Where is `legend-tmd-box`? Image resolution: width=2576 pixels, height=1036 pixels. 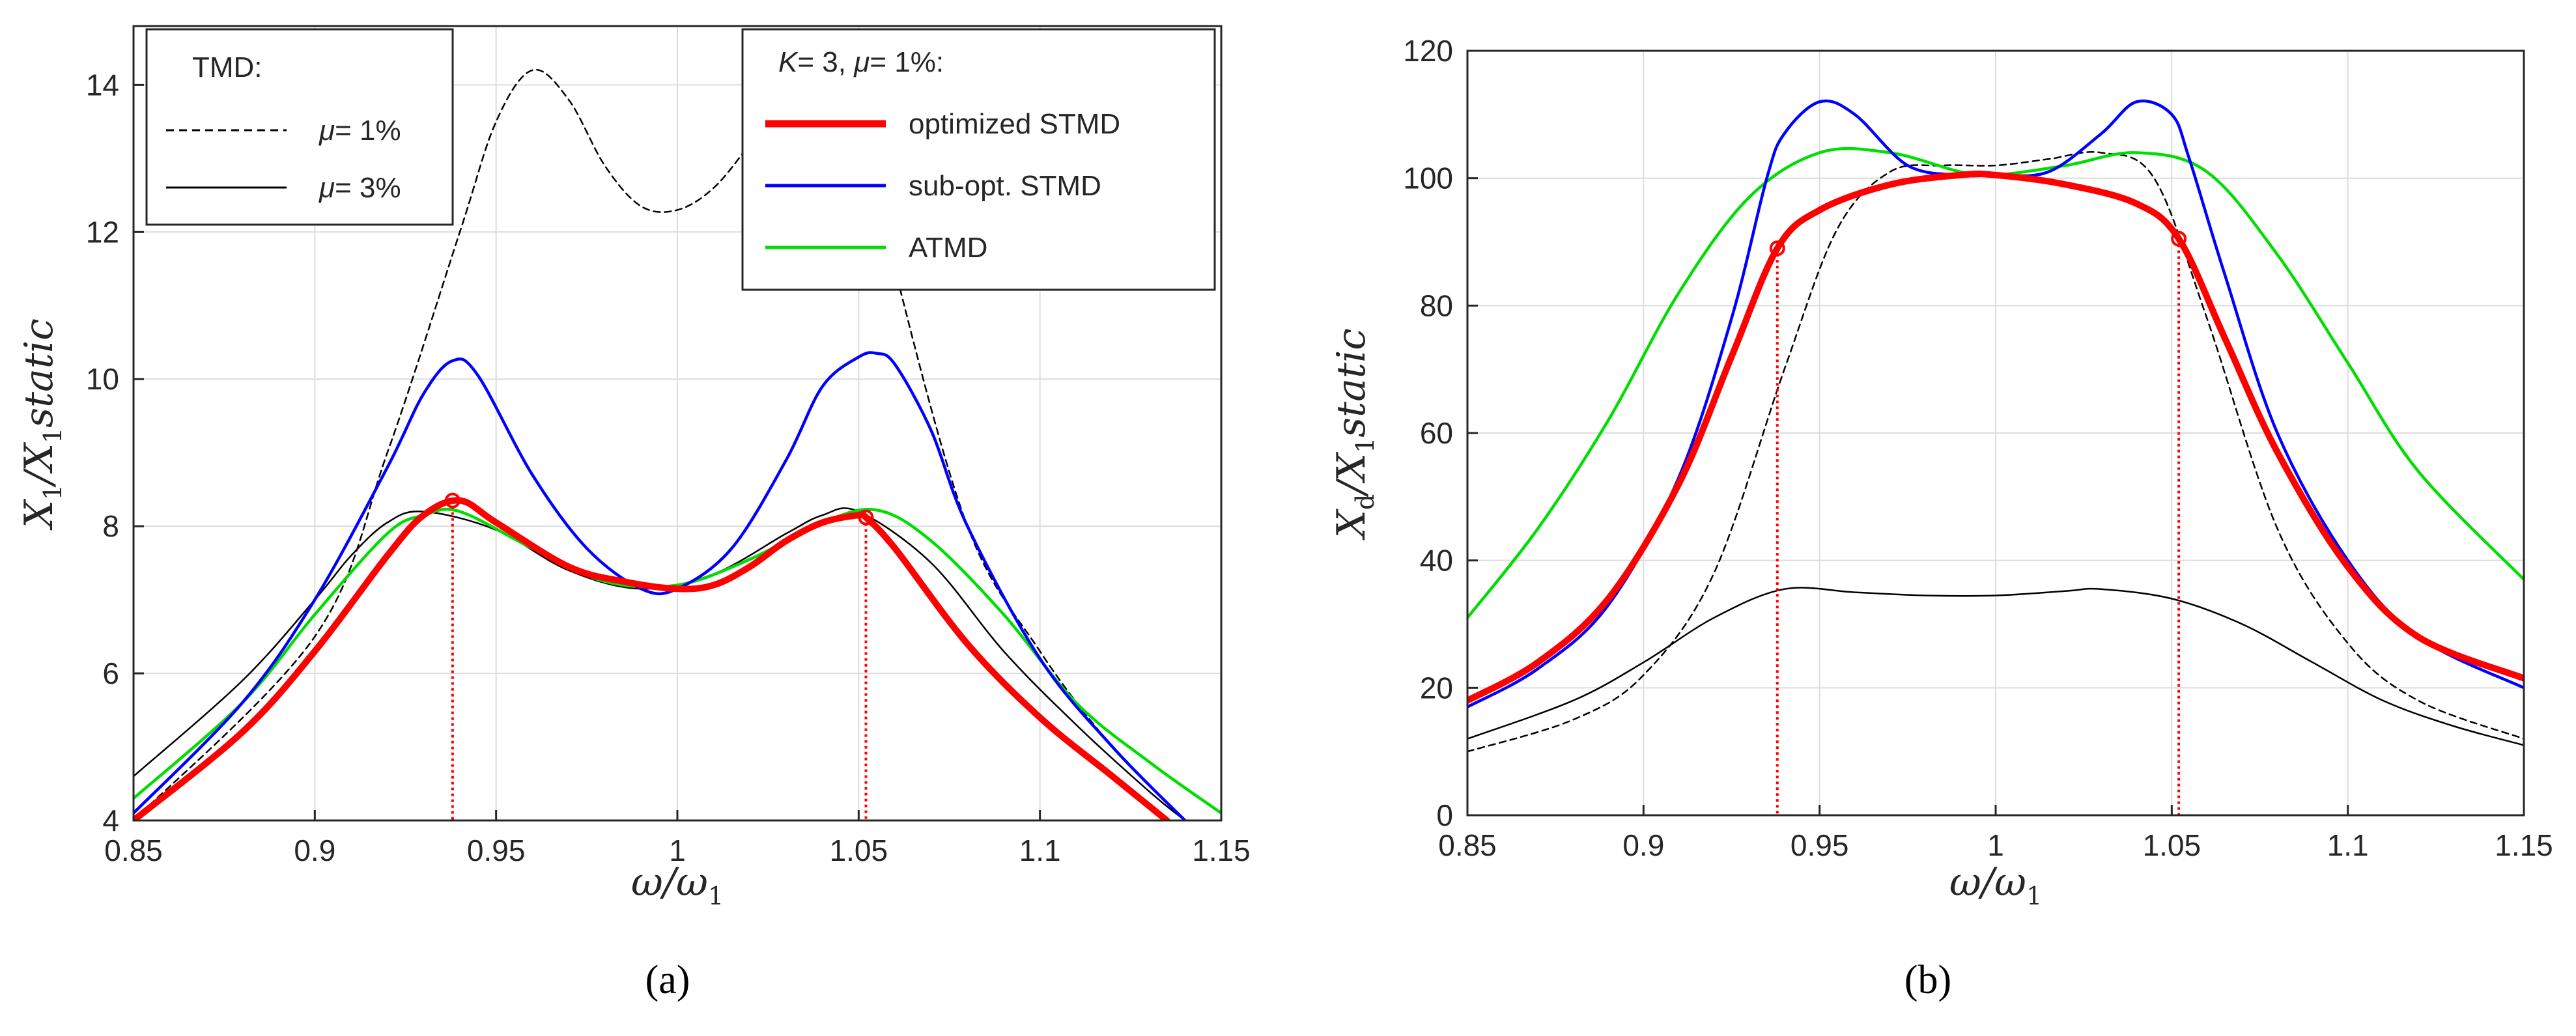 legend-tmd-box is located at coordinates (299, 127).